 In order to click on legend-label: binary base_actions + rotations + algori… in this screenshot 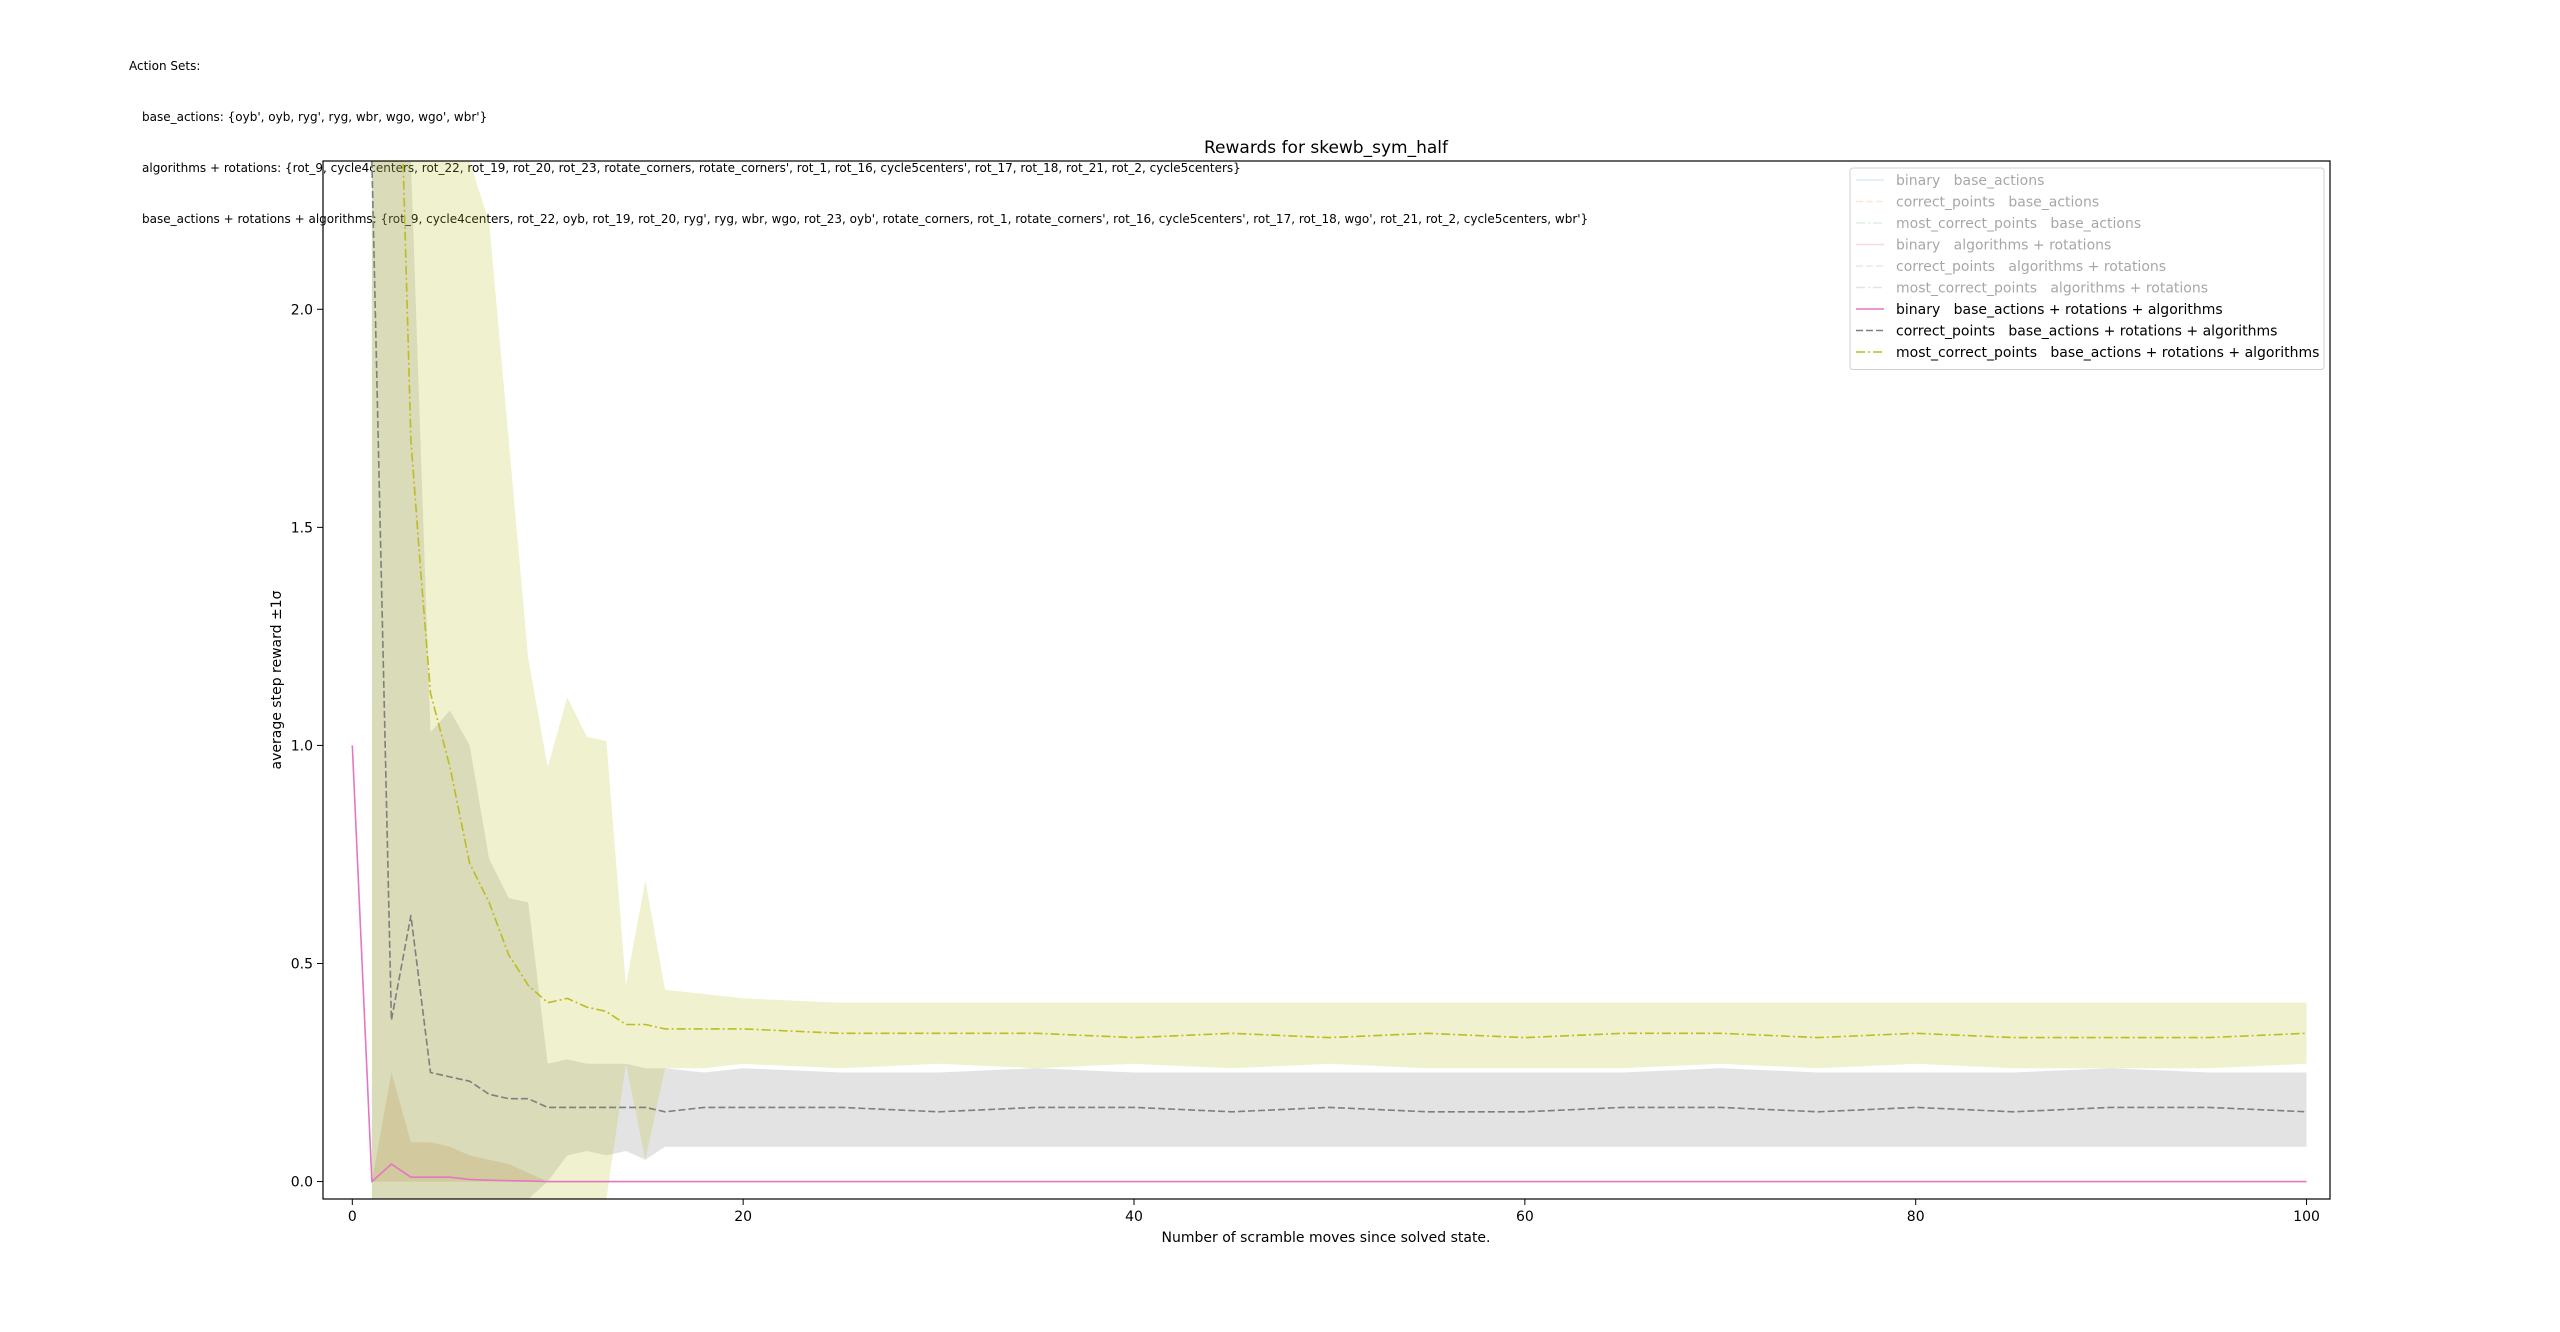, I will do `click(2059, 310)`.